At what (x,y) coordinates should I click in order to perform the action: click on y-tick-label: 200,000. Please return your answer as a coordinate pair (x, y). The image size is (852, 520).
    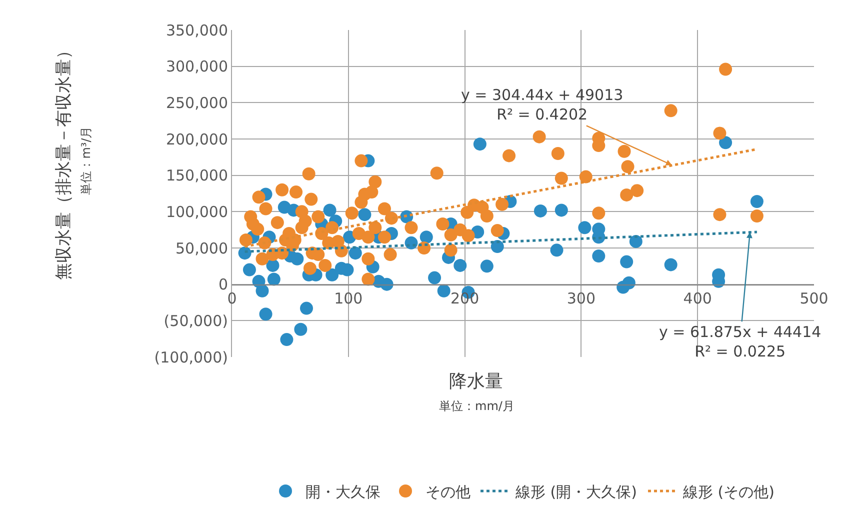
    Looking at the image, I should click on (197, 139).